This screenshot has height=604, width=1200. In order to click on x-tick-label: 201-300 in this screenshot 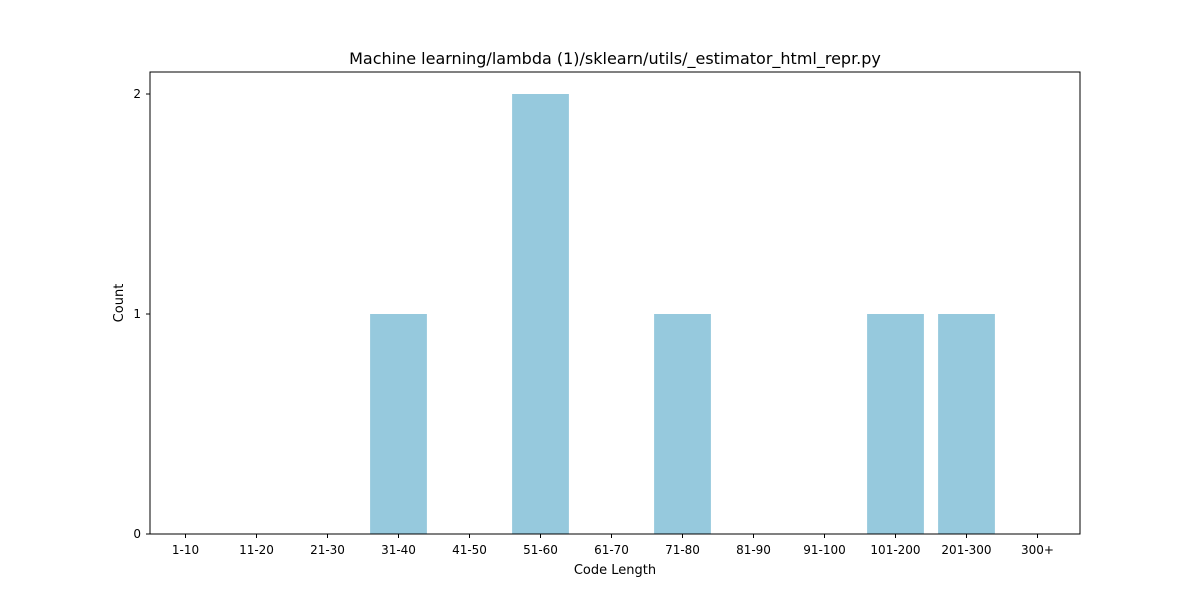, I will do `click(966, 550)`.